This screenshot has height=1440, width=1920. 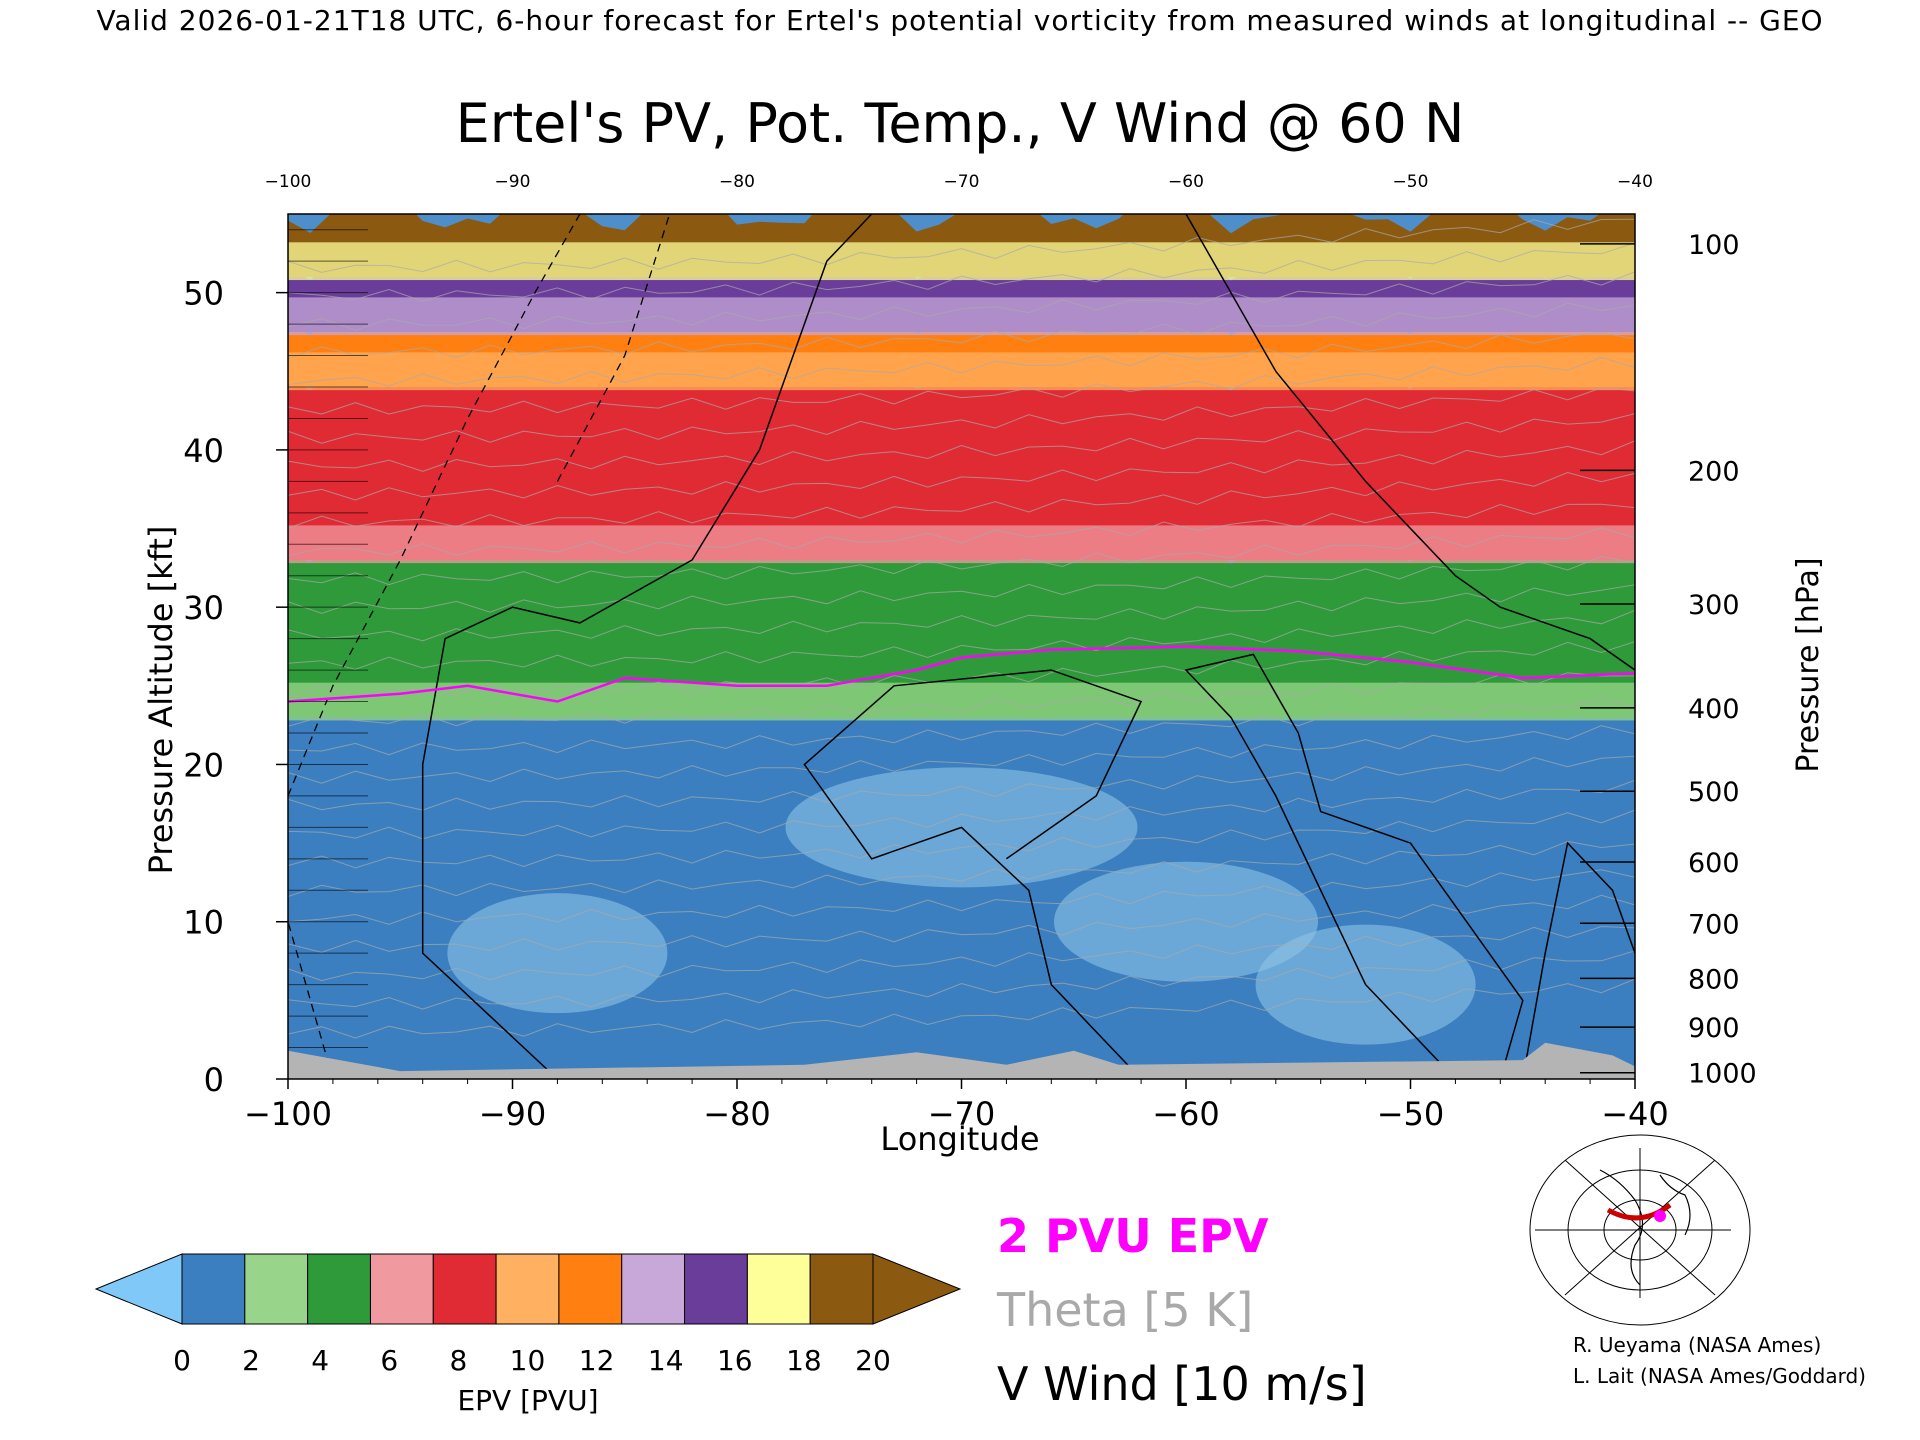 What do you see at coordinates (527, 1400) in the screenshot?
I see `colorbar-label: EPV [PVU]` at bounding box center [527, 1400].